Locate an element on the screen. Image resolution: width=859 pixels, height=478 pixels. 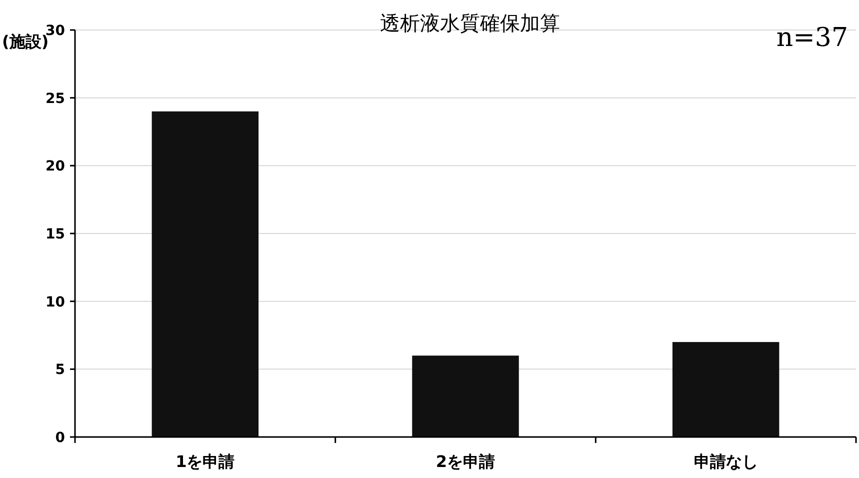
x-tick-label: 2を申請 is located at coordinates (466, 461).